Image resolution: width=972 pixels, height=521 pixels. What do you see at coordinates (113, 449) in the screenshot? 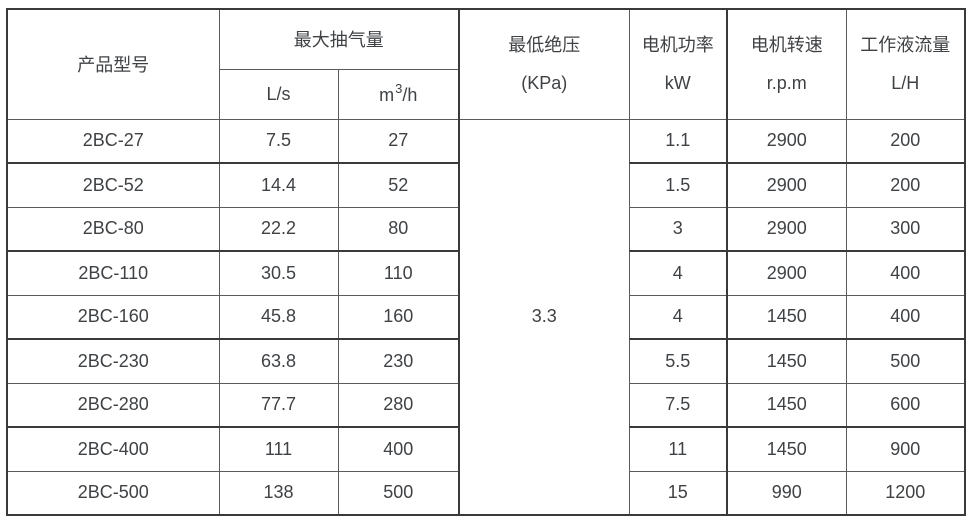
I see `cell-model: 2BC-400` at bounding box center [113, 449].